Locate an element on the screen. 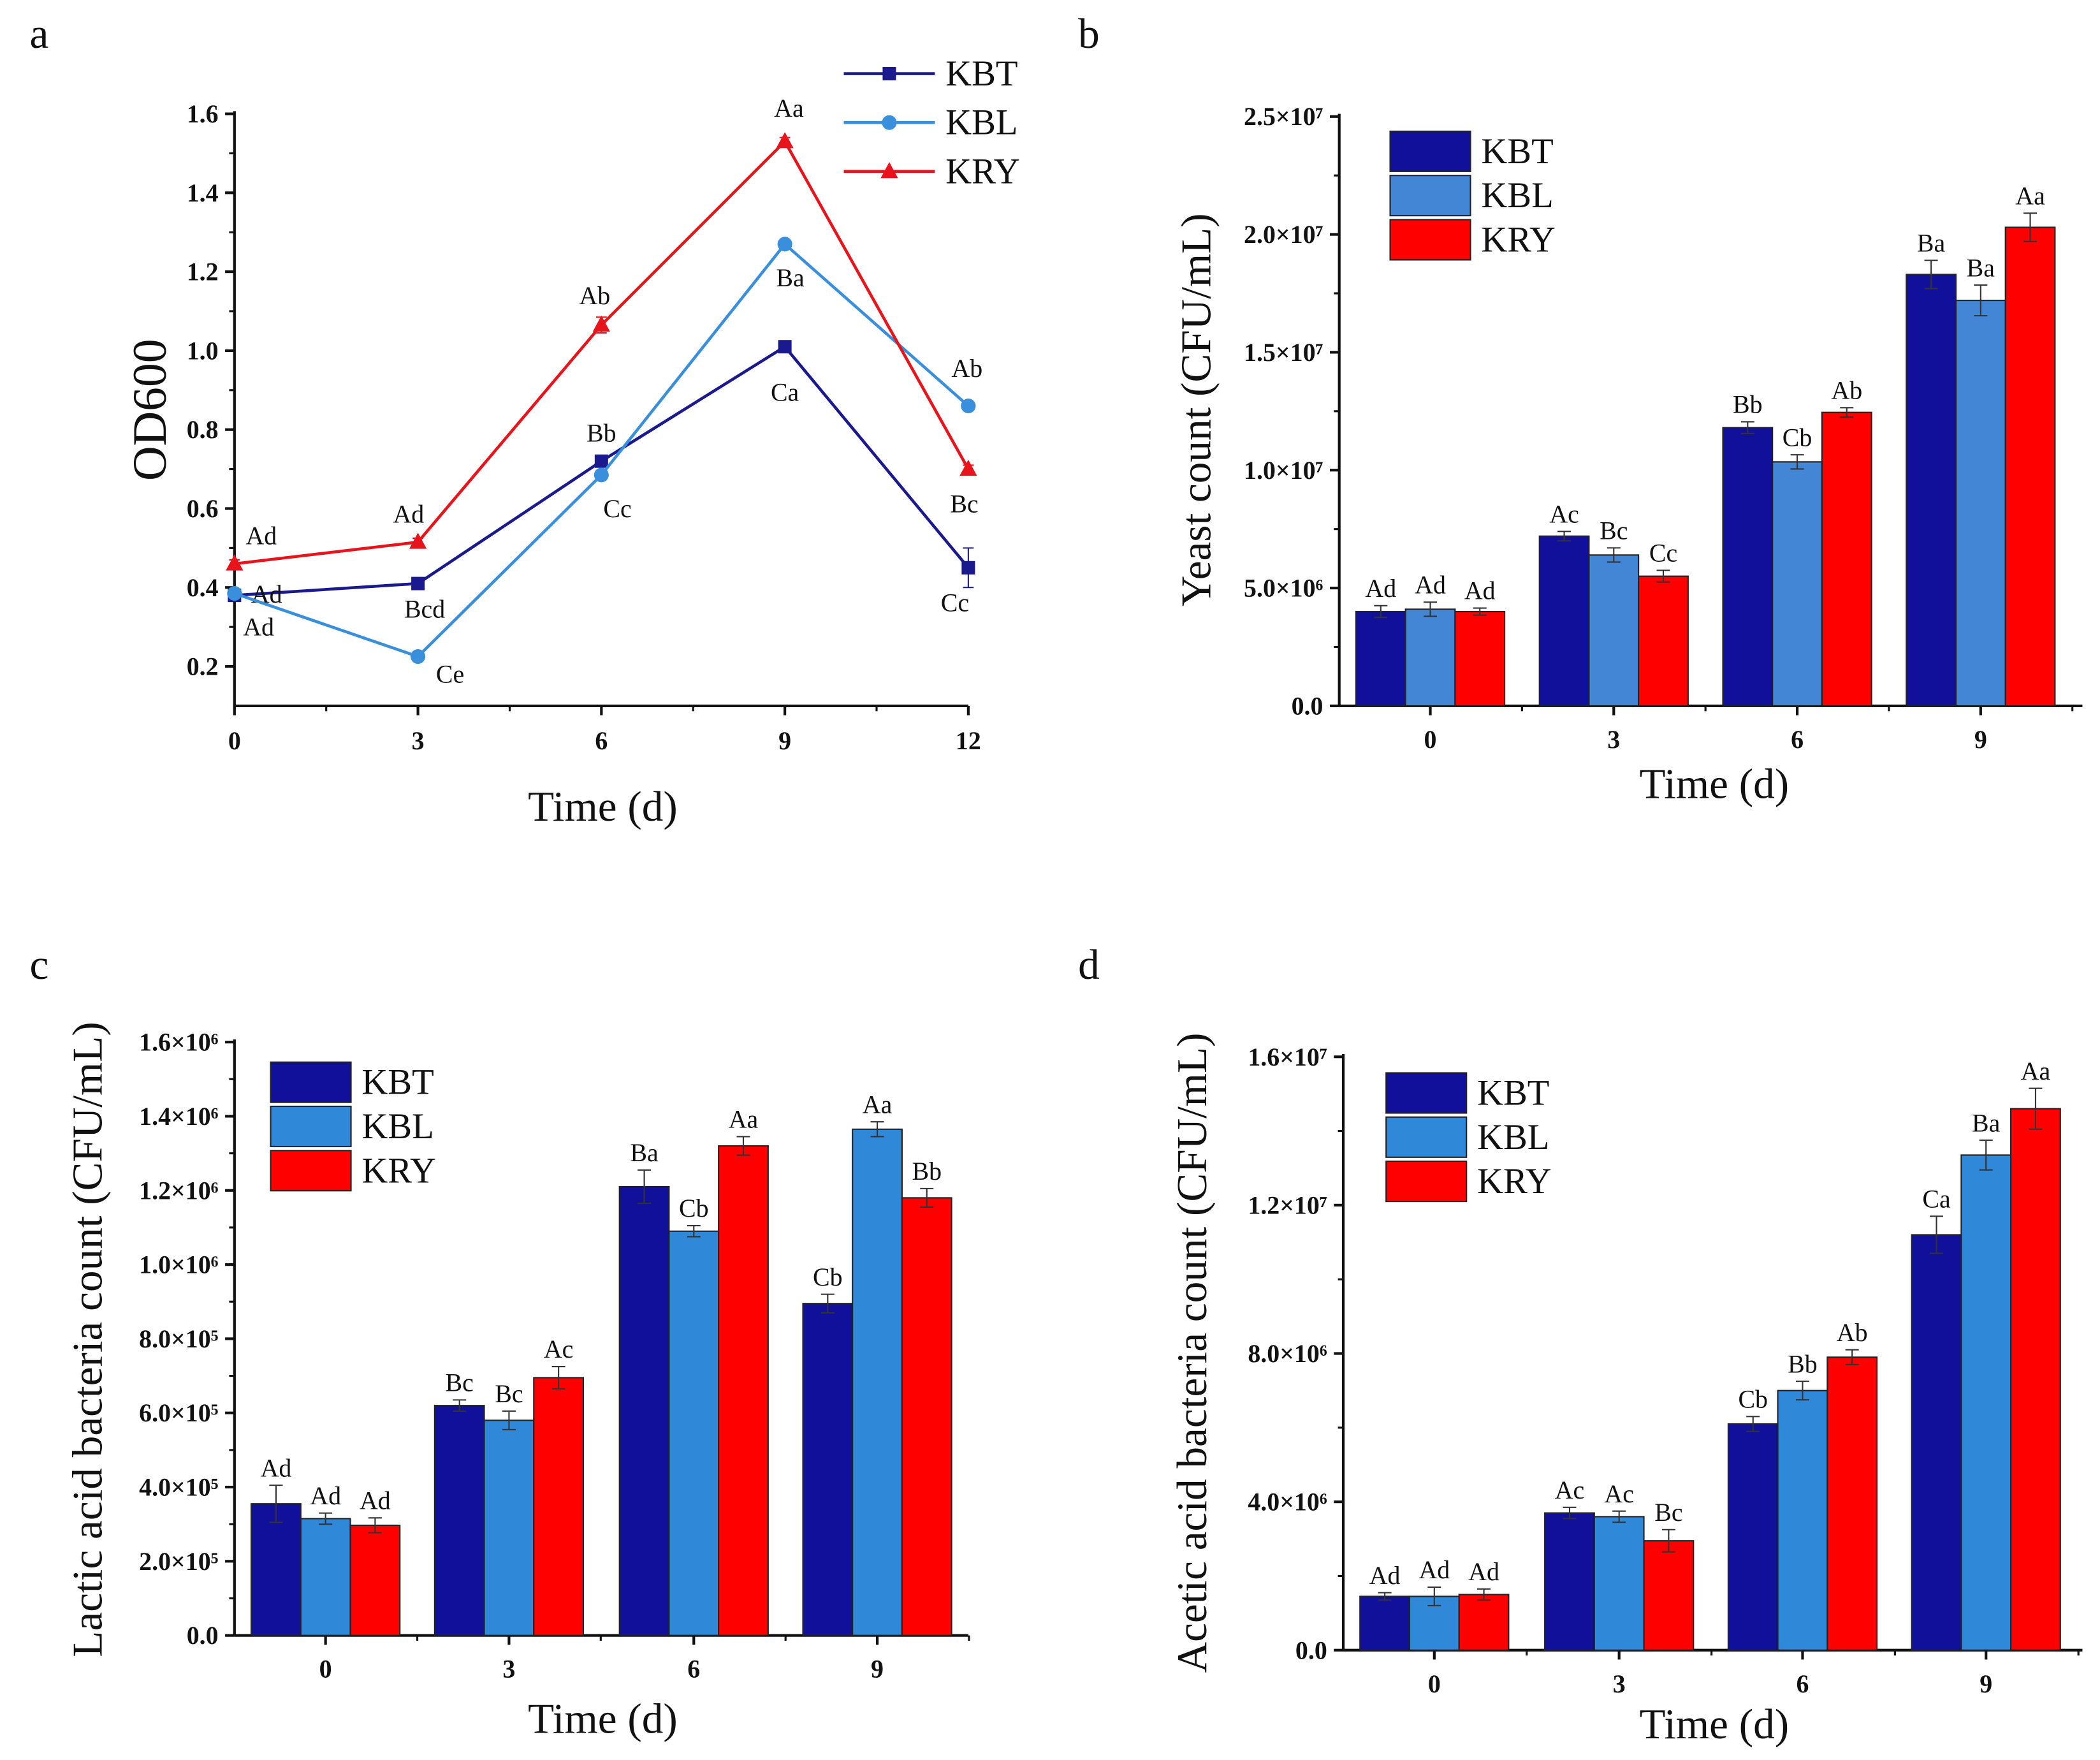 Image resolution: width=2100 pixels, height=1760 pixels. y-tick-label: 2.0×10⁵ is located at coordinates (178, 1561).